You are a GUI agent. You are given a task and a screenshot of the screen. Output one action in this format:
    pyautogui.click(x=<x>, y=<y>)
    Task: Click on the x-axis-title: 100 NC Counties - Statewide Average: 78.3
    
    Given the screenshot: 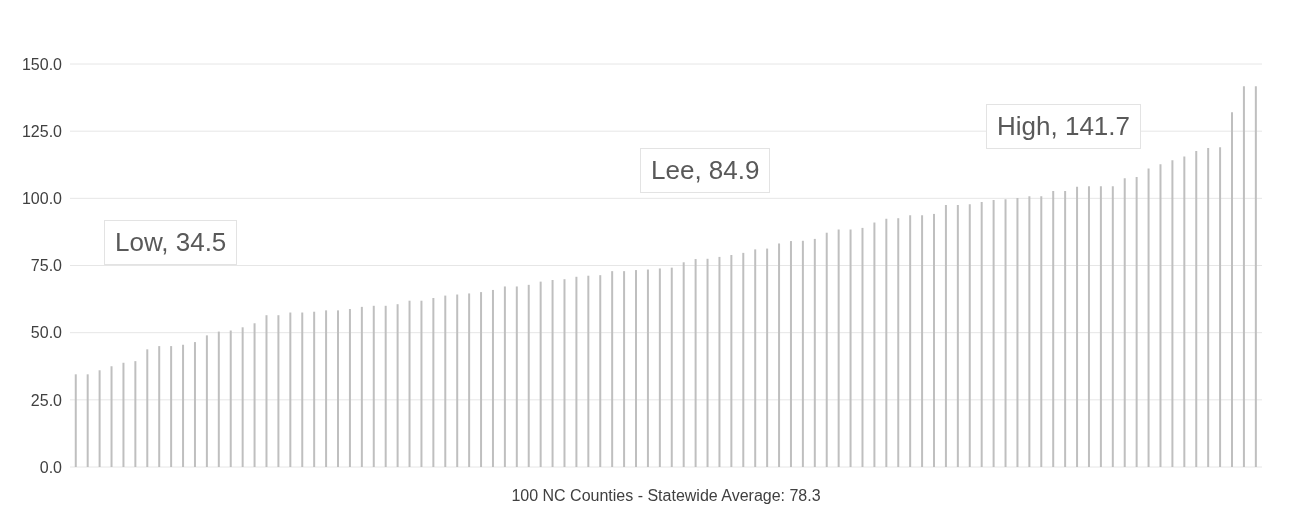 What is the action you would take?
    pyautogui.click(x=666, y=495)
    